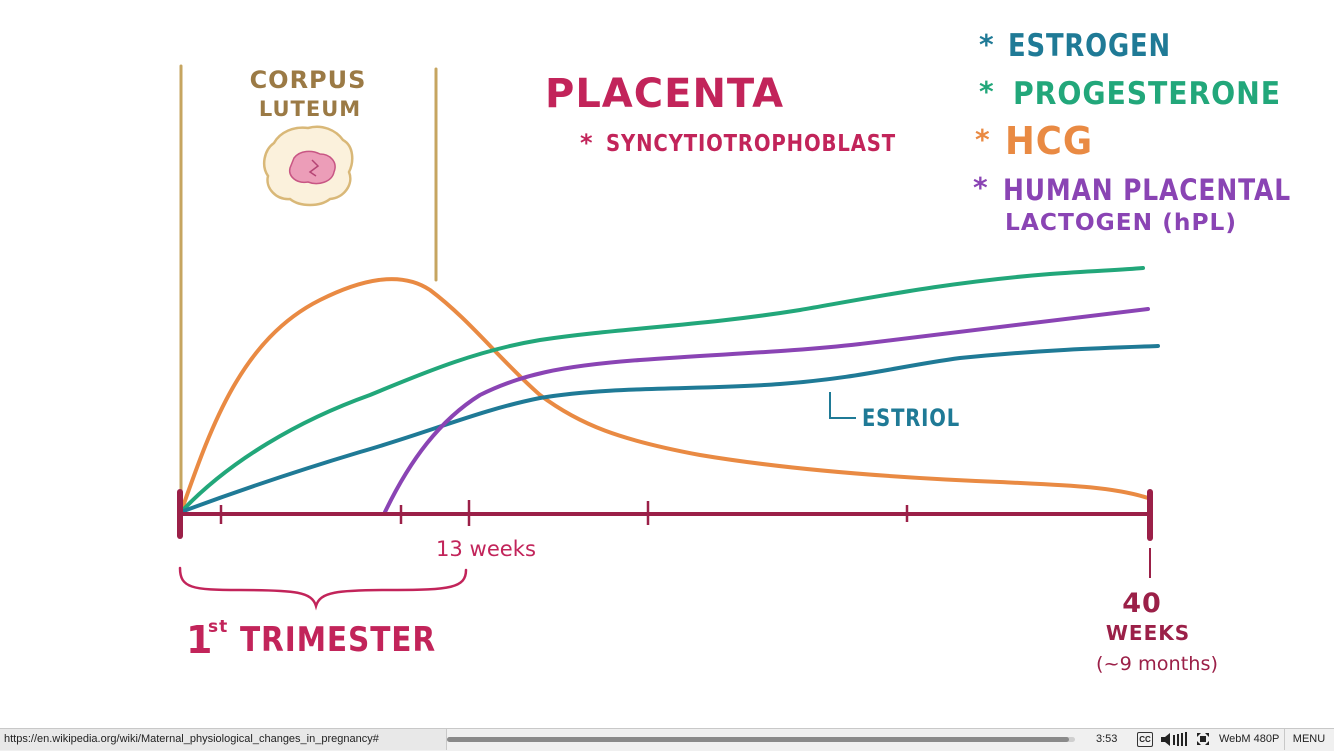  I want to click on volume-glyph, so click(1174, 739).